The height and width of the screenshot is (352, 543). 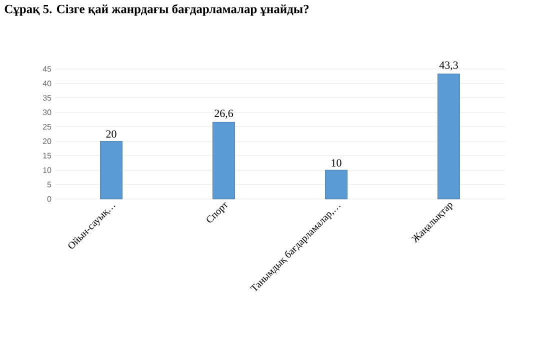 What do you see at coordinates (224, 114) in the screenshot?
I see `data-label: 26,6` at bounding box center [224, 114].